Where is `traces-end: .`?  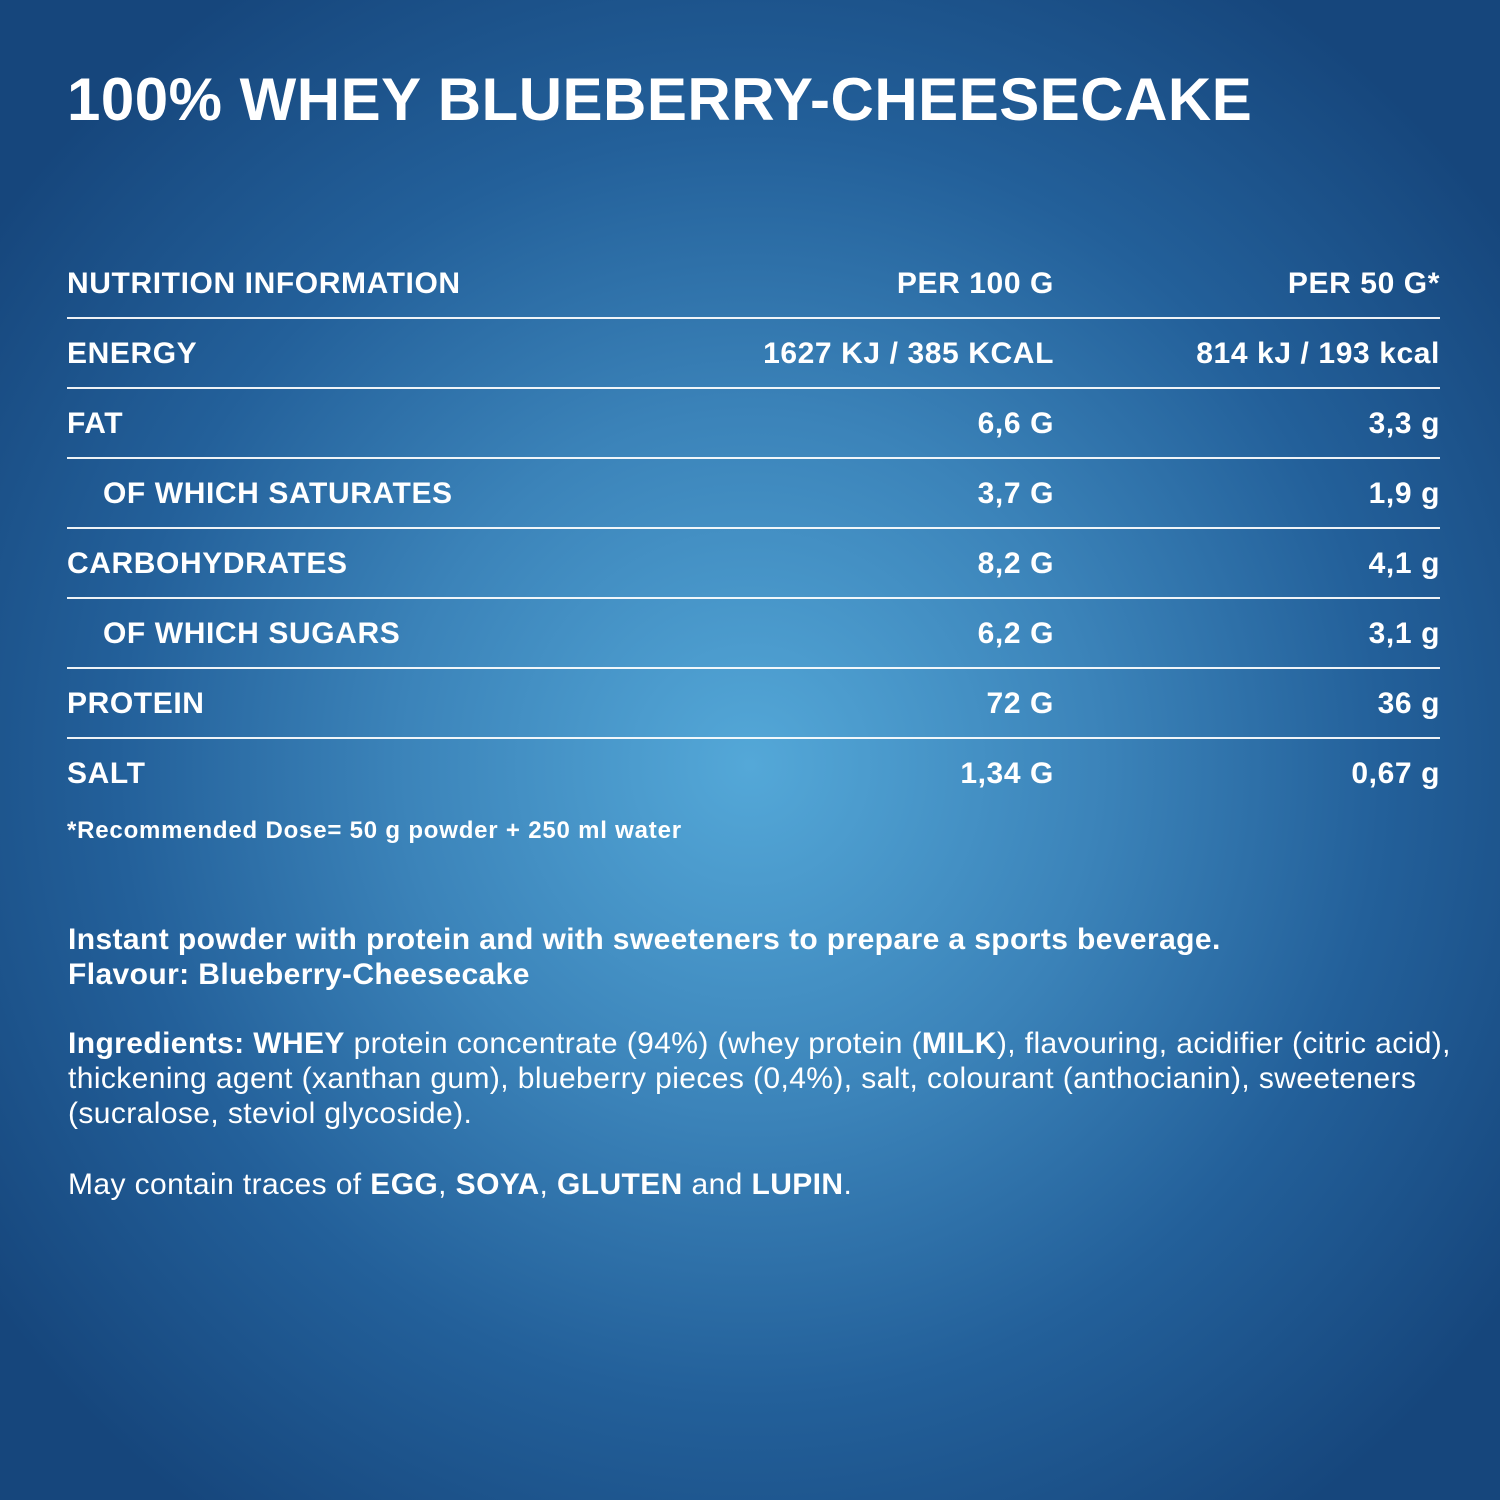 traces-end: . is located at coordinates (848, 1184).